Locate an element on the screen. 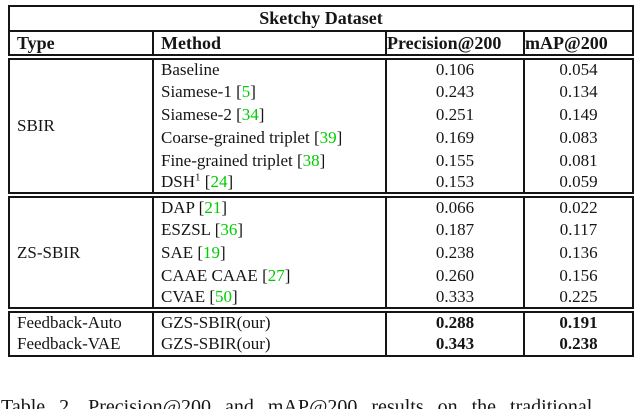  method-cell: Coarse-grained triplet [39] is located at coordinates (269, 137).